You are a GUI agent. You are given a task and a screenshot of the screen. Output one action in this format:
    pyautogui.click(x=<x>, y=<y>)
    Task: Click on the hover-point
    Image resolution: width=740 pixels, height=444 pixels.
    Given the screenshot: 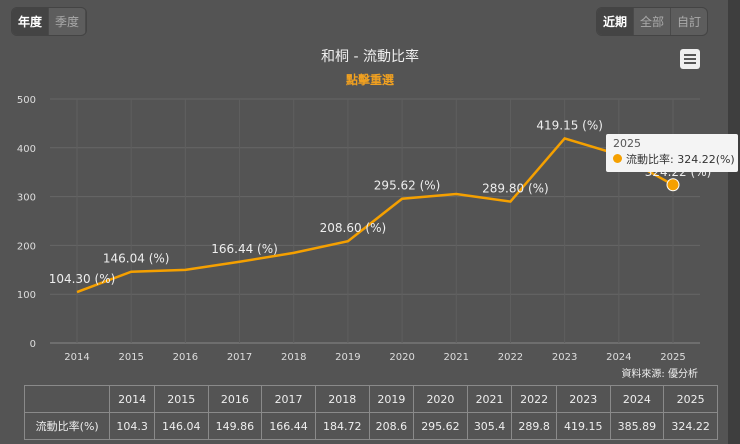 What is the action you would take?
    pyautogui.click(x=673, y=185)
    